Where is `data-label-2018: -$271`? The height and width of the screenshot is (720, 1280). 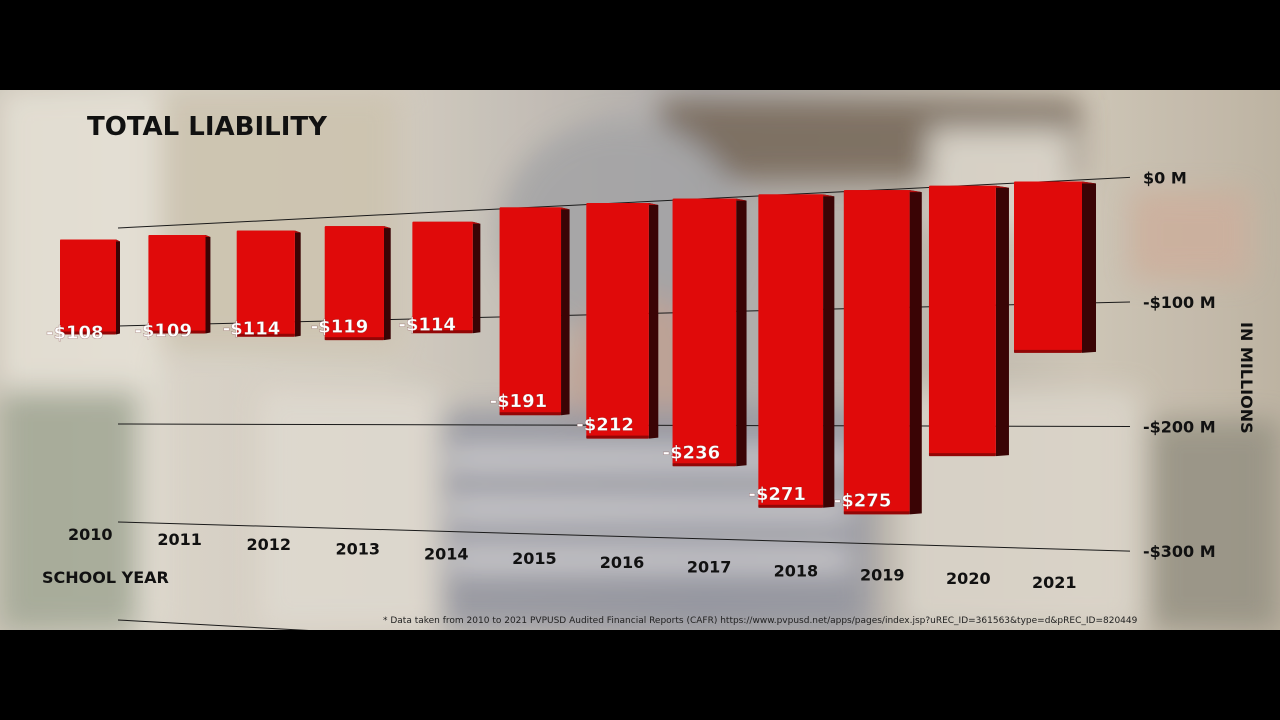
data-label-2018: -$271 is located at coordinates (777, 494).